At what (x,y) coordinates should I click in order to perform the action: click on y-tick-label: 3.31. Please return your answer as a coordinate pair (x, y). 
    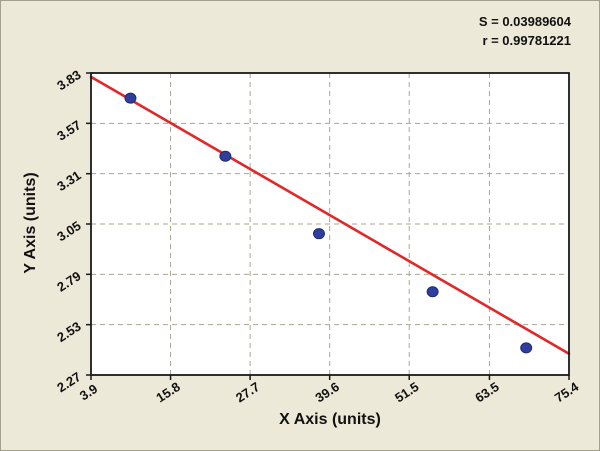
    Looking at the image, I should click on (68, 181).